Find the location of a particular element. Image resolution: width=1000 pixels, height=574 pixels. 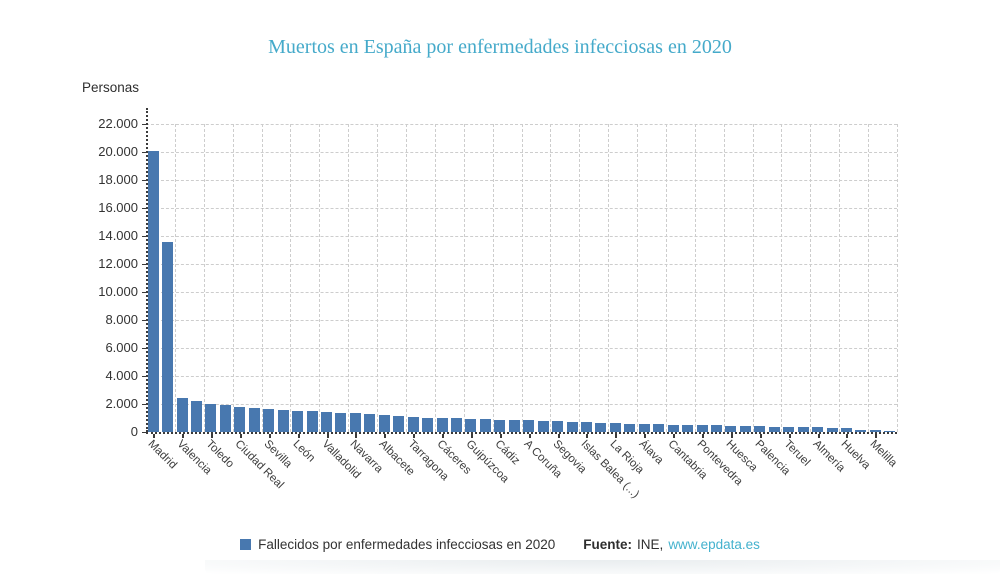

legend-swatch-icon is located at coordinates (246, 544).